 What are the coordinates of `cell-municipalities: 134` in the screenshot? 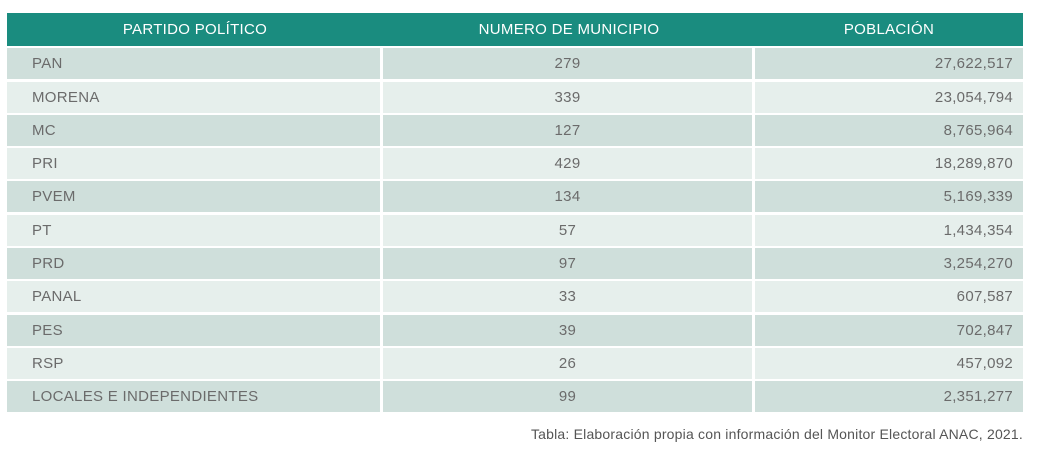 It's located at (567, 197).